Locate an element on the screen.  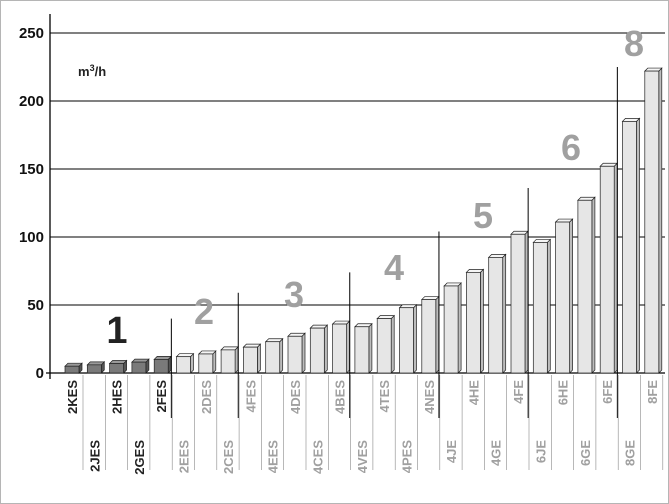
bar-6GE is located at coordinates (586, 285).